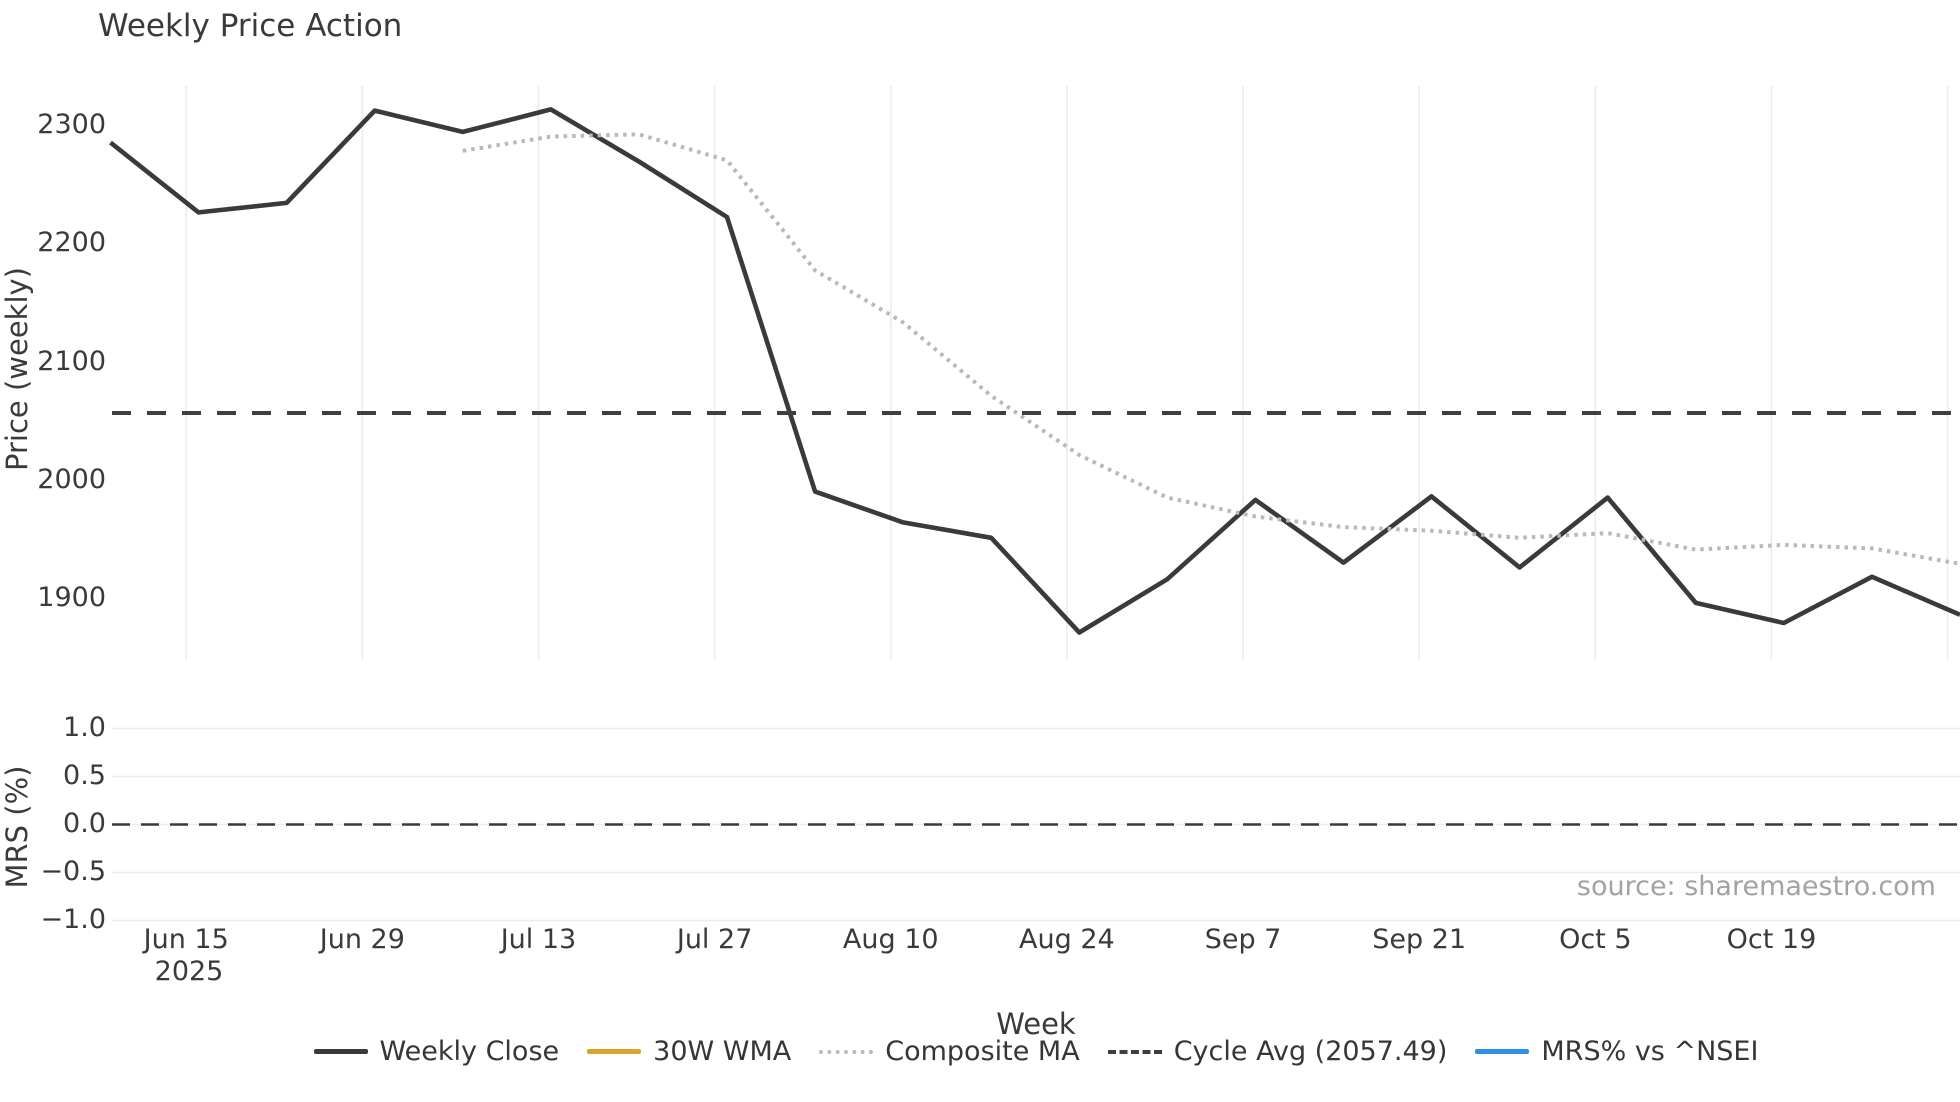 The height and width of the screenshot is (1102, 1960). What do you see at coordinates (71, 479) in the screenshot?
I see `price-tick-label: 2000` at bounding box center [71, 479].